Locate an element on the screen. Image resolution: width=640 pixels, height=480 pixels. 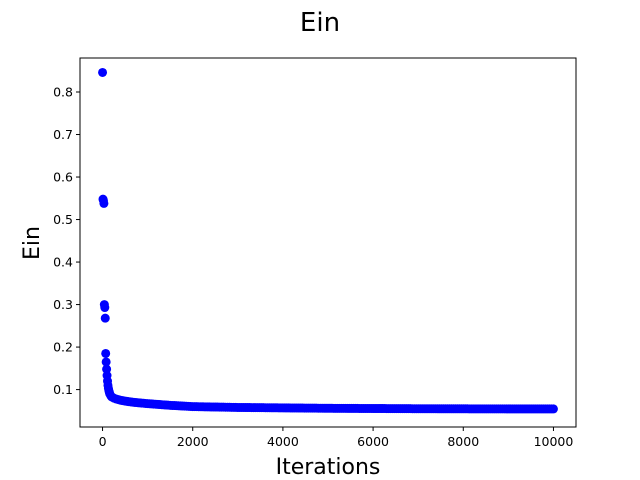
y-tick-label: 0.5 is located at coordinates (63, 219).